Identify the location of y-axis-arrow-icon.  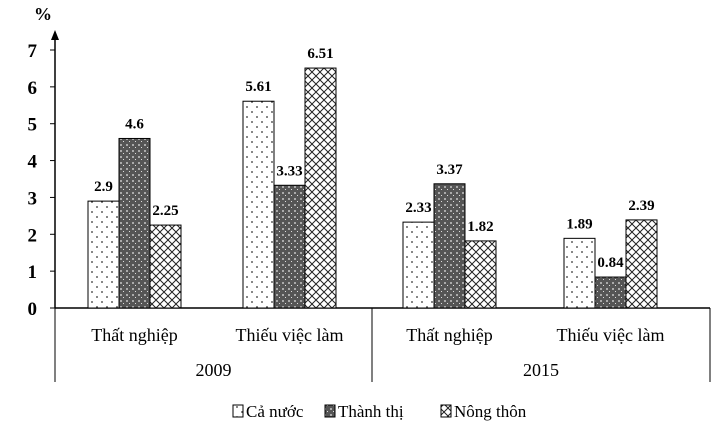
(55, 35).